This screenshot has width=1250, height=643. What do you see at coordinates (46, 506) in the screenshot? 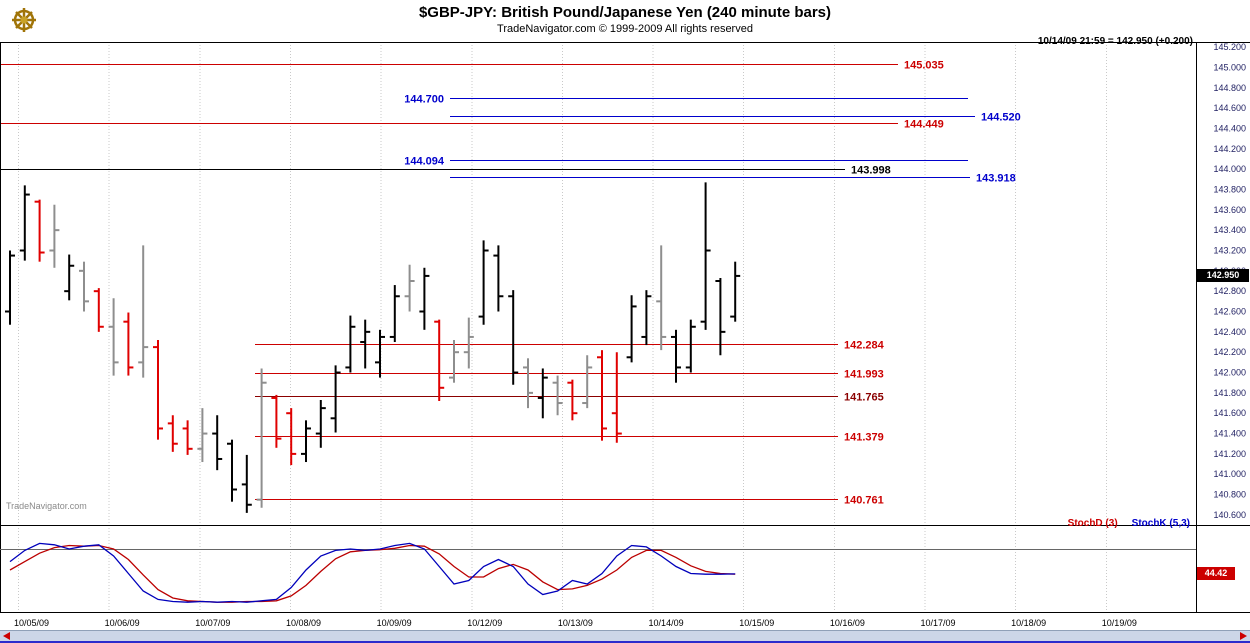
I see `watermark: TradeNavigator.com` at bounding box center [46, 506].